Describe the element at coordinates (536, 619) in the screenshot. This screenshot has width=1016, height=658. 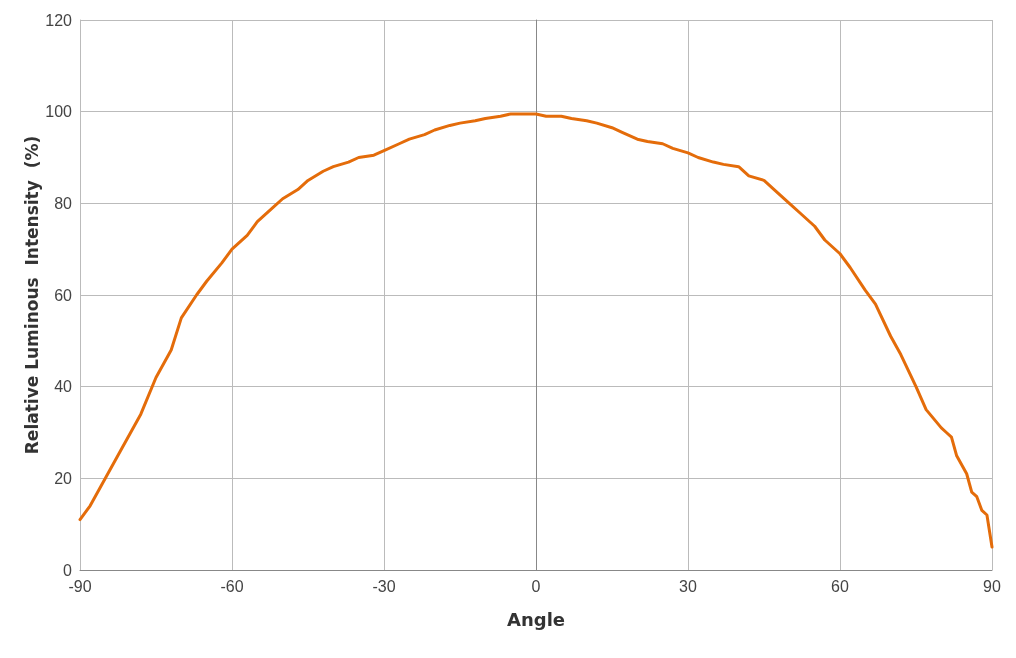
I see `x-axis-title: Angle` at that location.